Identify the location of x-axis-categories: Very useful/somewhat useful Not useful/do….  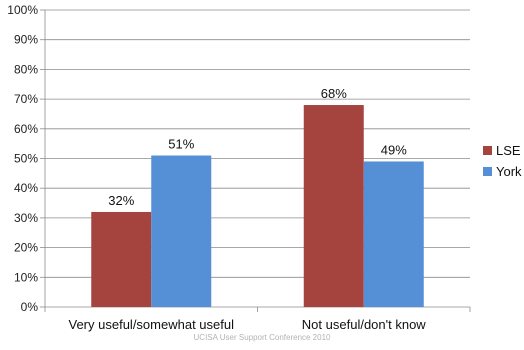
(248, 324).